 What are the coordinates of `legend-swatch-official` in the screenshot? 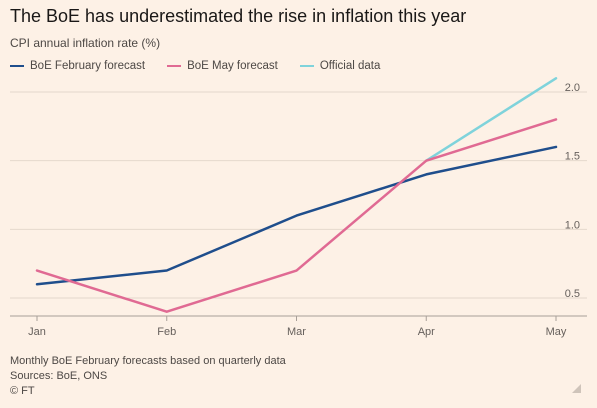 It's located at (306, 66).